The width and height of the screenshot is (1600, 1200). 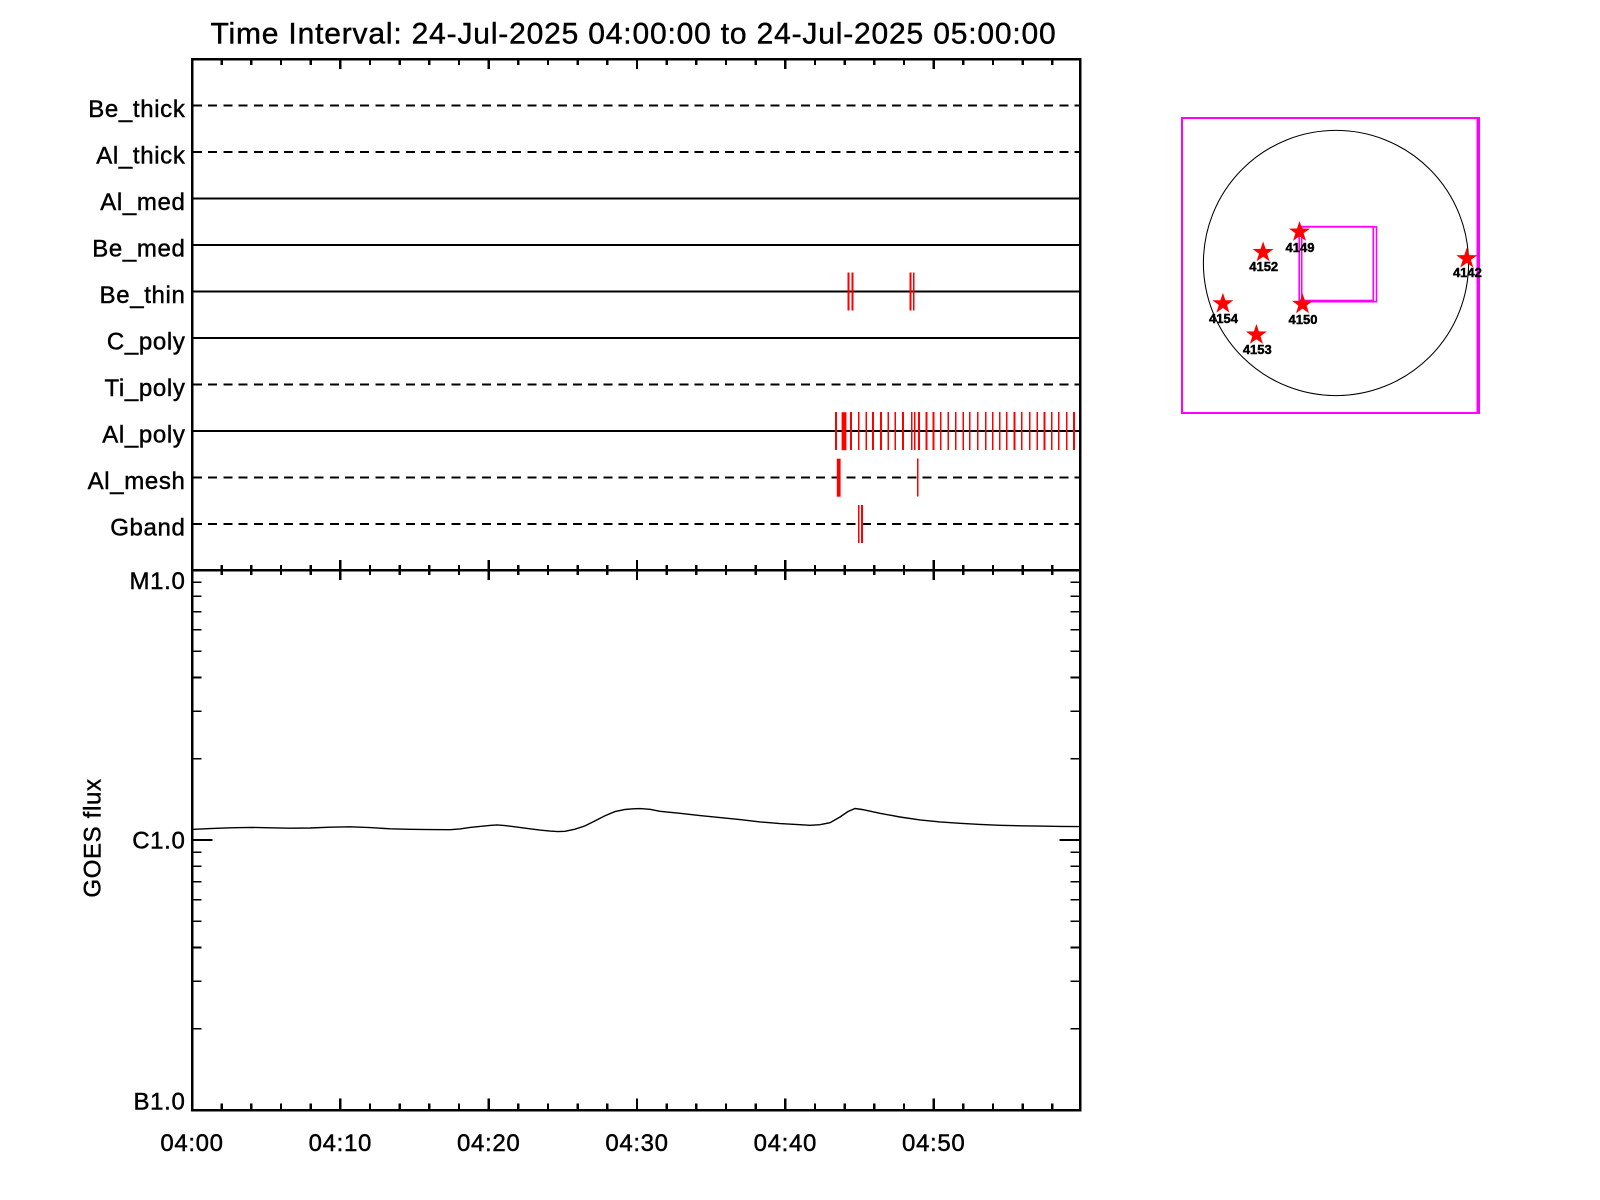 What do you see at coordinates (1263, 266) in the screenshot?
I see `svg-text: 4152` at bounding box center [1263, 266].